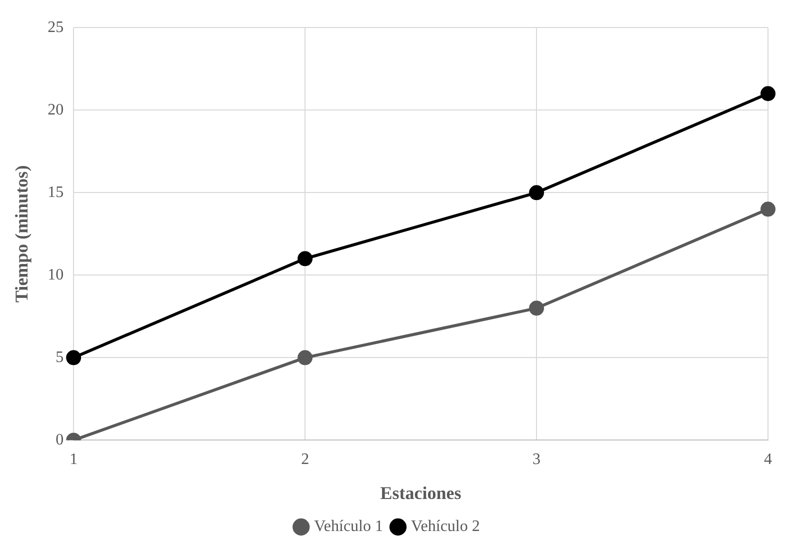  I want to click on legend-label: Vehículo 2, so click(445, 527).